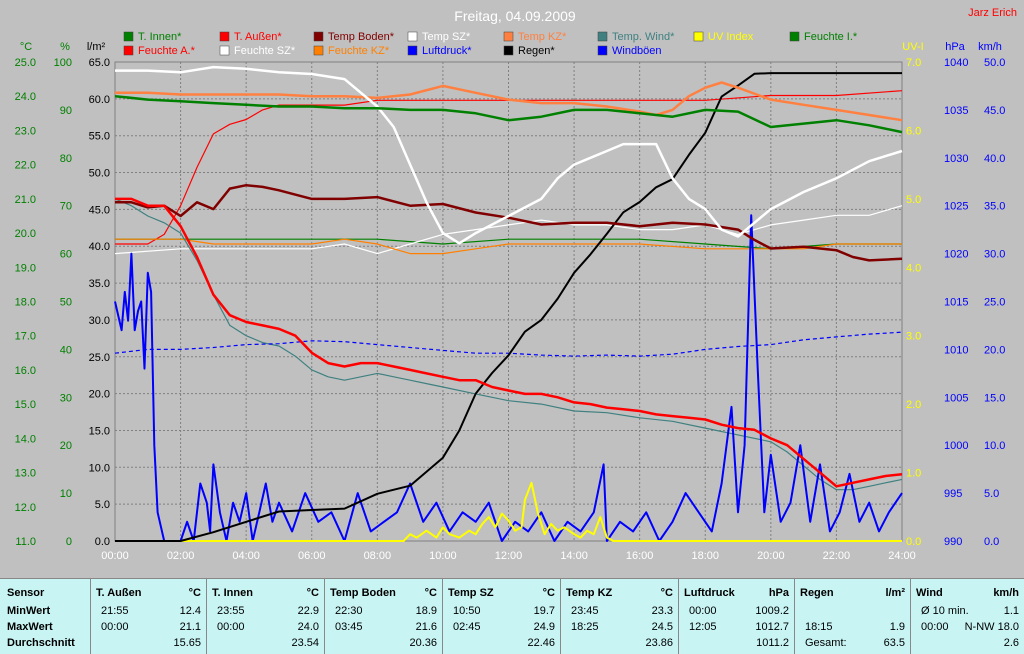 This screenshot has width=1024, height=654. I want to click on uv-tick-label: 5.0, so click(913, 200).